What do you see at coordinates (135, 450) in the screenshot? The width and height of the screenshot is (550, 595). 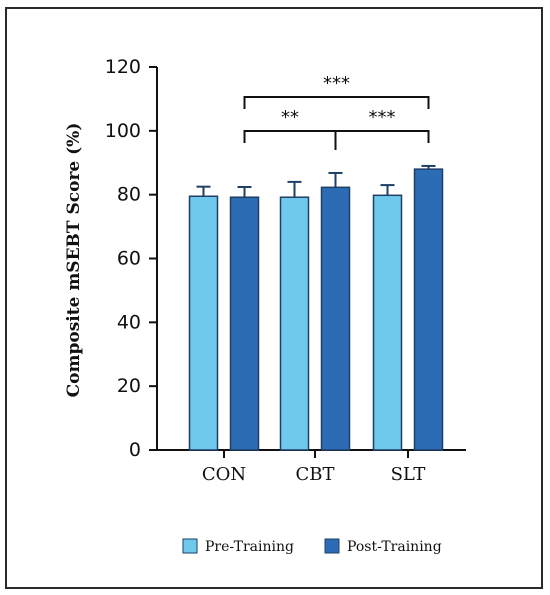 I see `y-tick-label: 0` at bounding box center [135, 450].